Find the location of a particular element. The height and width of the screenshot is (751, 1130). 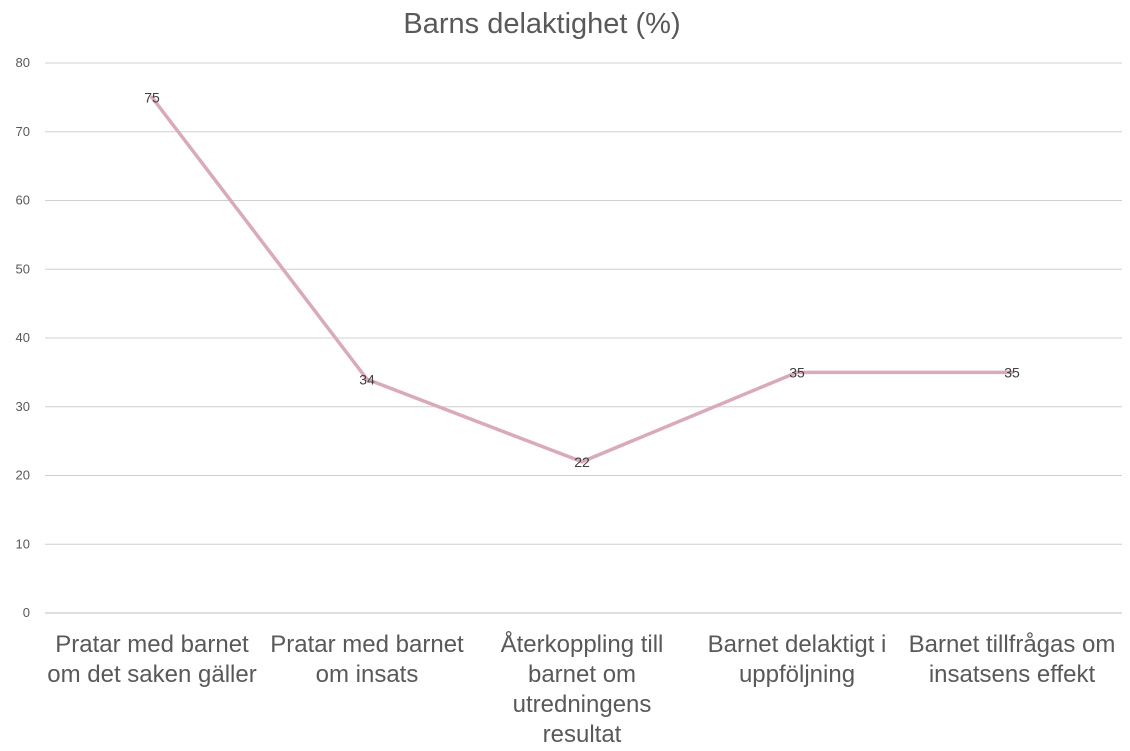

data-label: 34 is located at coordinates (367, 379).